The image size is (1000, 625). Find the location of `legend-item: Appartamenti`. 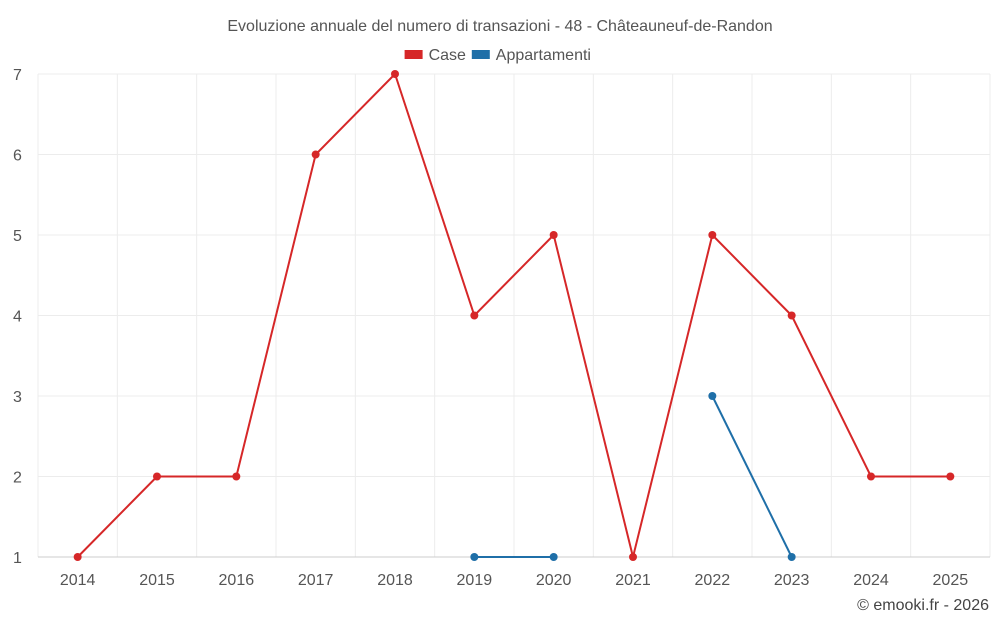

legend-item: Appartamenti is located at coordinates (531, 55).